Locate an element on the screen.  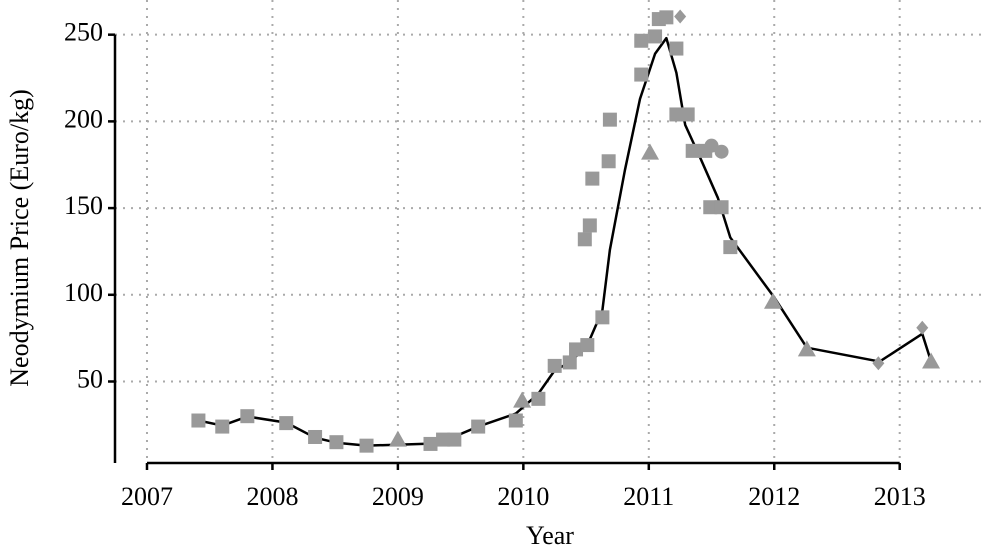
x-tick-label: 2011 is located at coordinates (648, 496).